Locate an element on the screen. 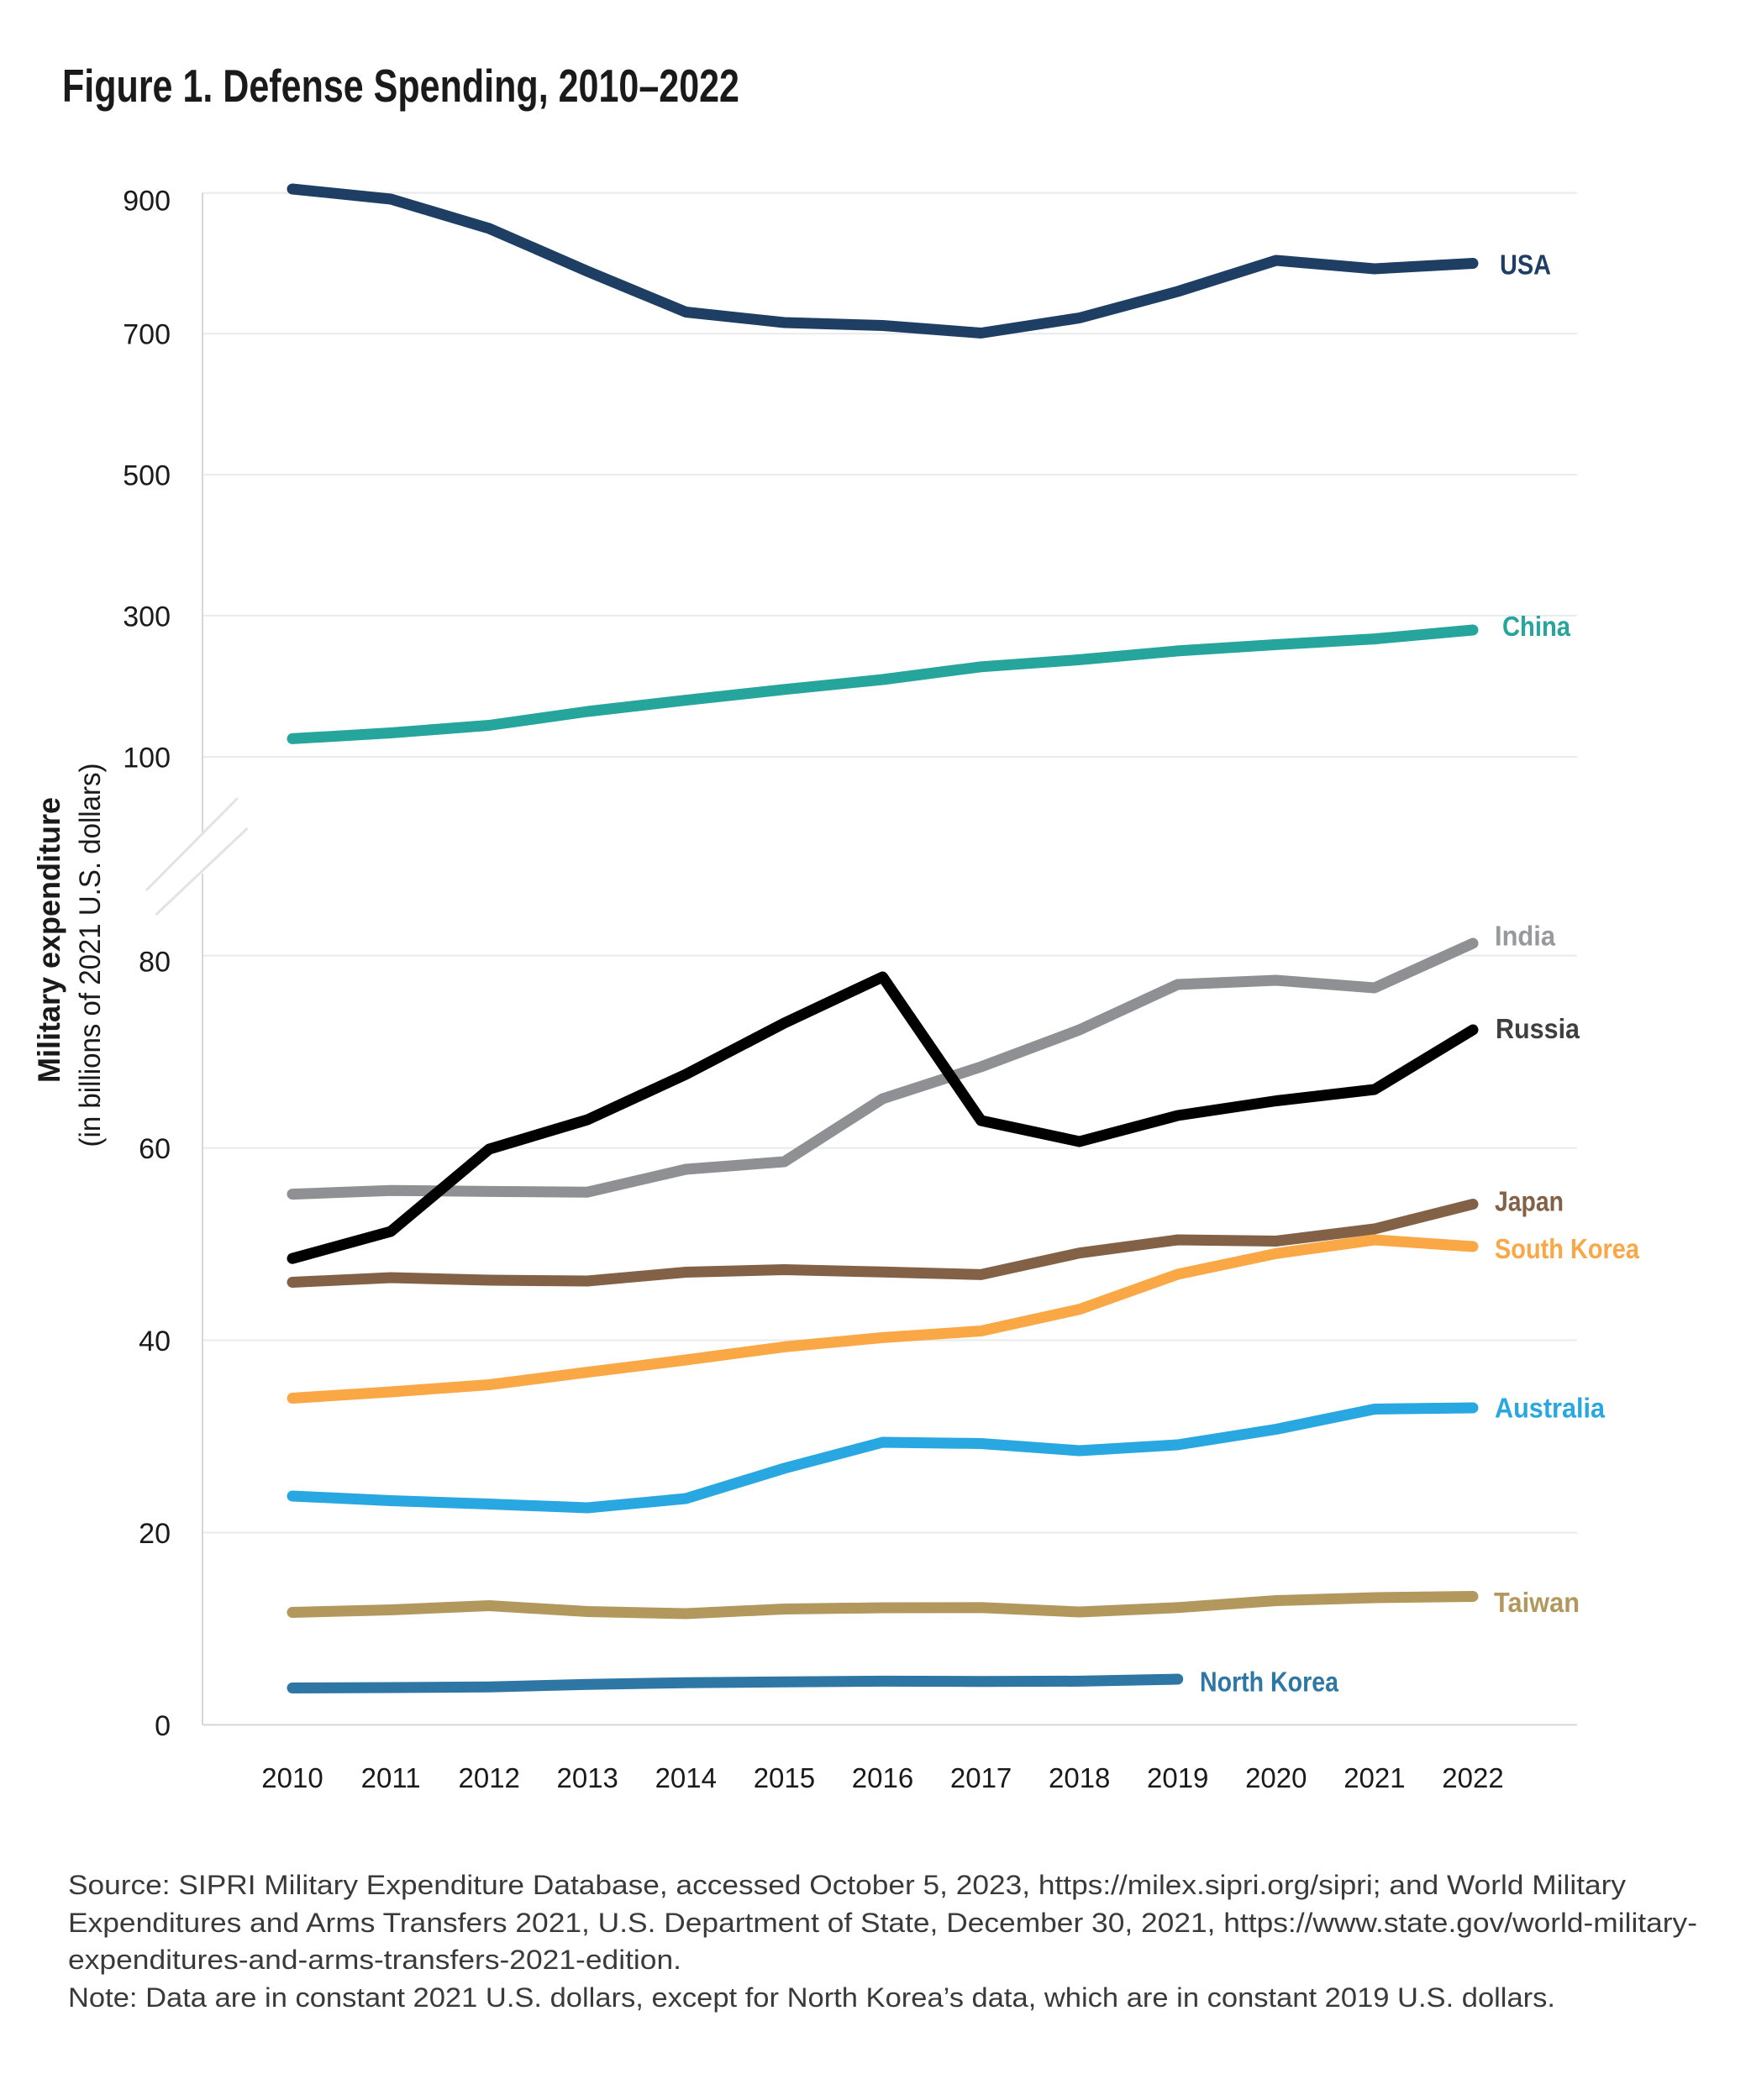 The image size is (1751, 2100). svg-text: 2022 is located at coordinates (1472, 1777).